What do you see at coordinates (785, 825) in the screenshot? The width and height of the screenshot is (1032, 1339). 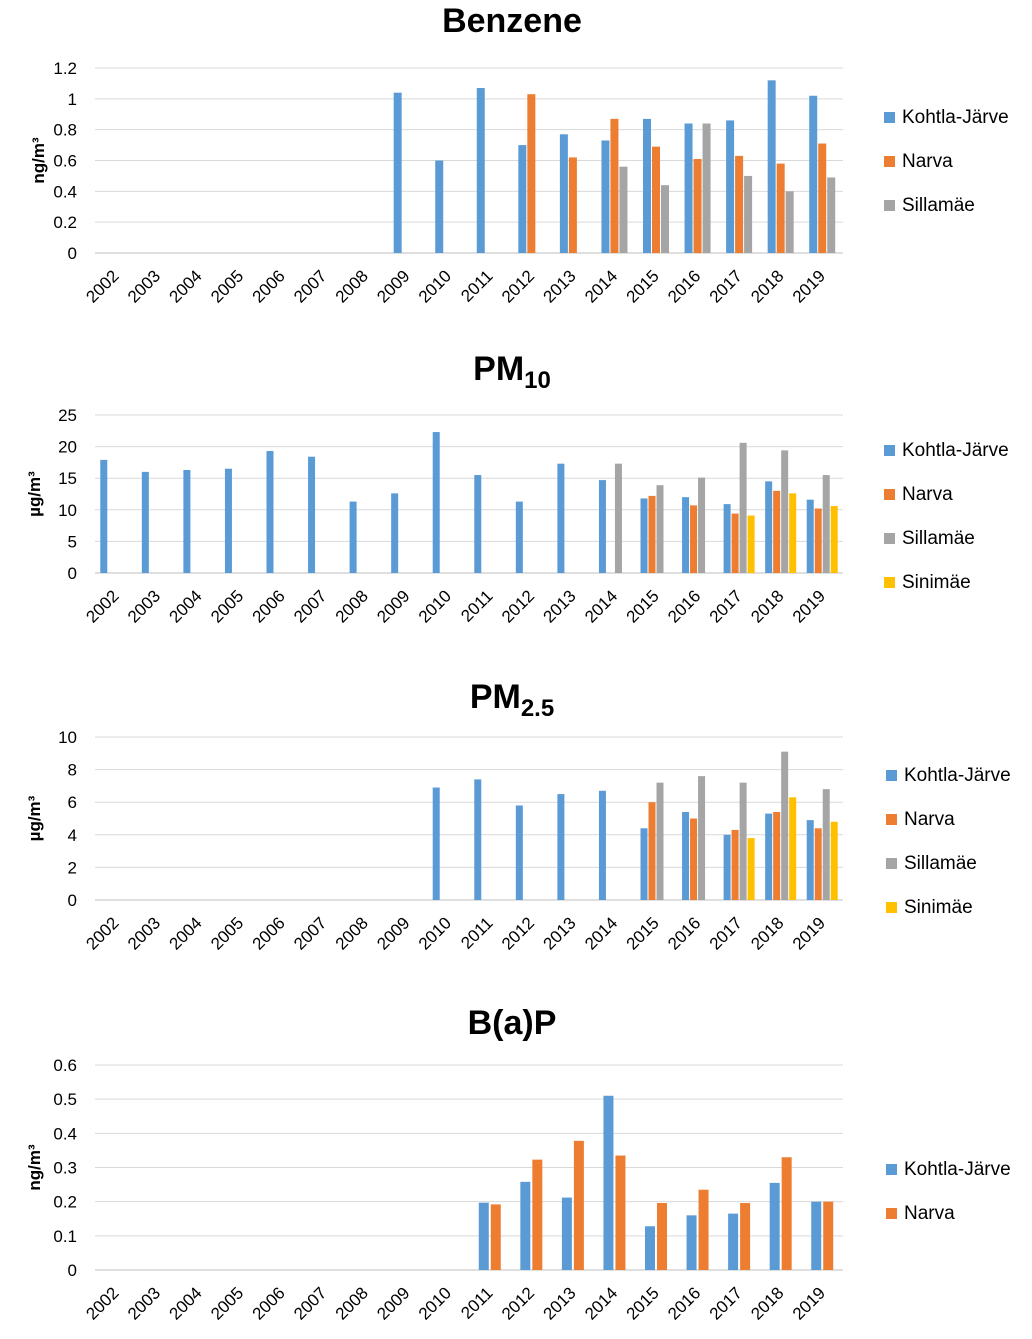 I see `bar-sillam-e-2018` at bounding box center [785, 825].